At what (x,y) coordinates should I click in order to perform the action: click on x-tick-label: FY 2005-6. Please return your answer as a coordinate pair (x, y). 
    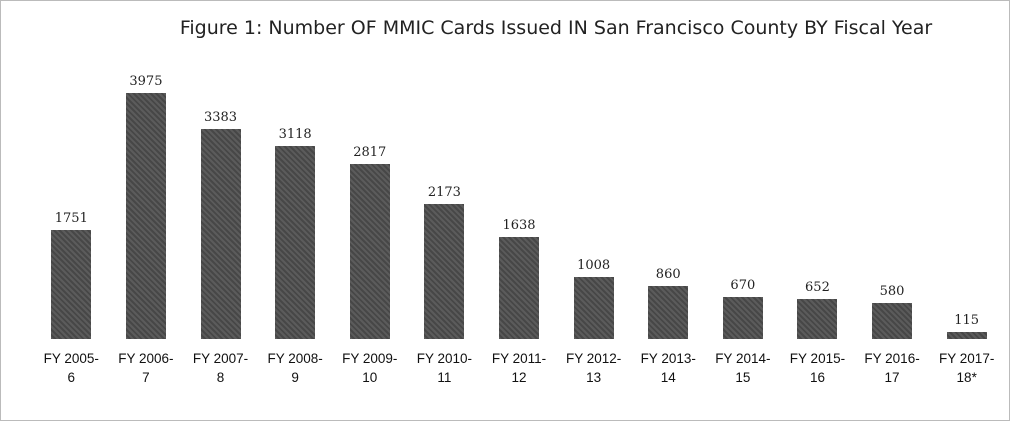
    Looking at the image, I should click on (71, 368).